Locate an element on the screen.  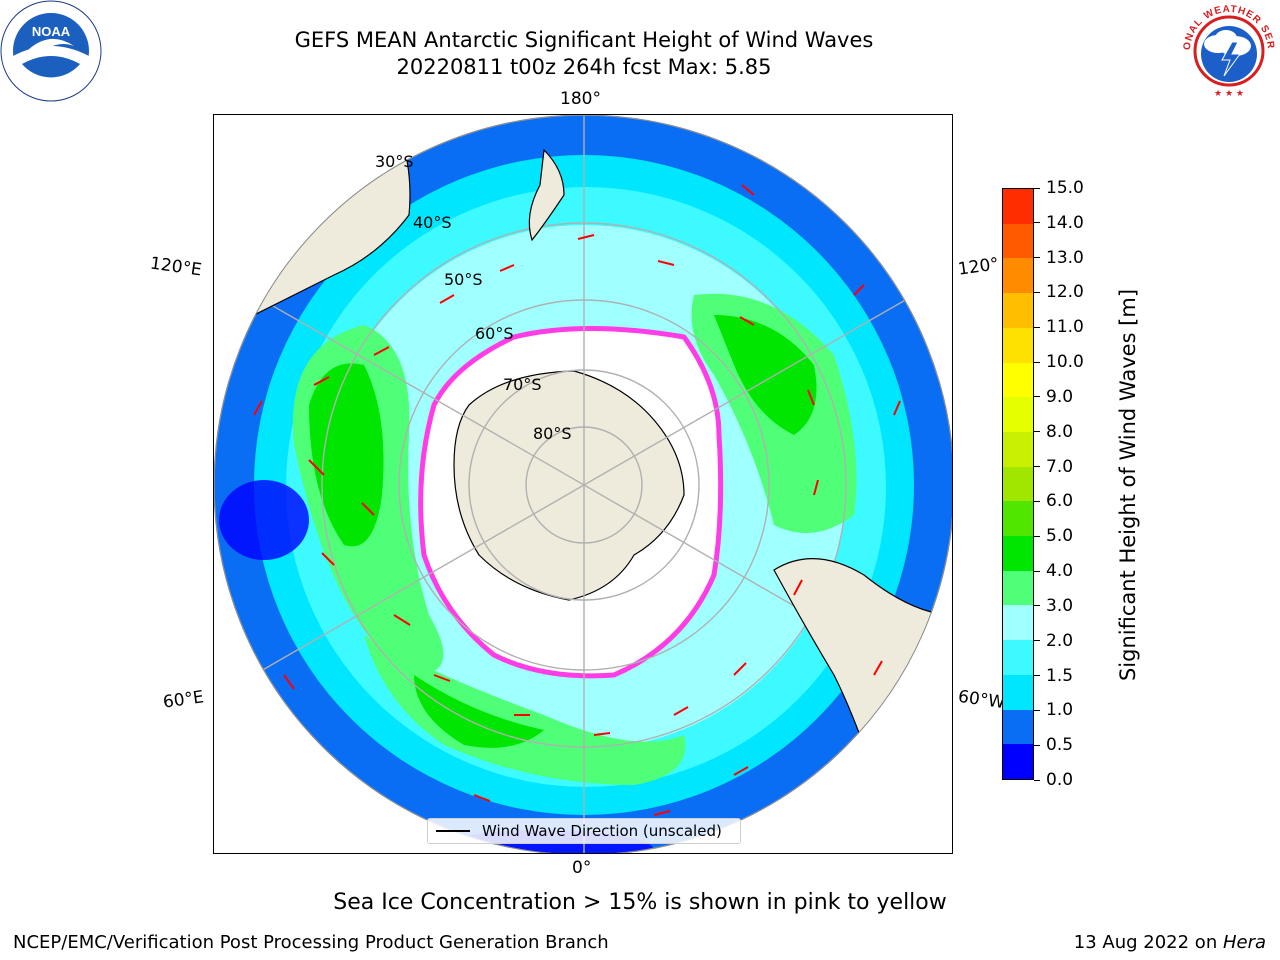
colorbar-tick-label: 1.5 is located at coordinates (1060, 675).